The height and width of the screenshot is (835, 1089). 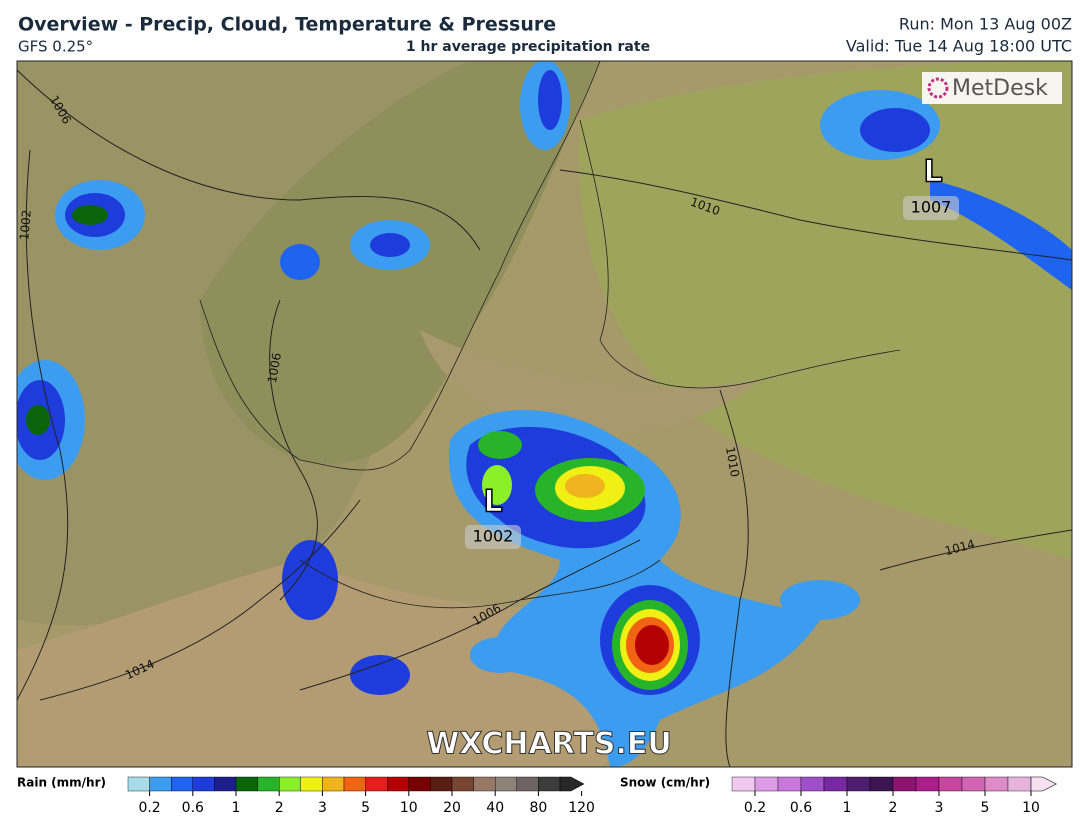 I want to click on rain-arrow, so click(x=572, y=784).